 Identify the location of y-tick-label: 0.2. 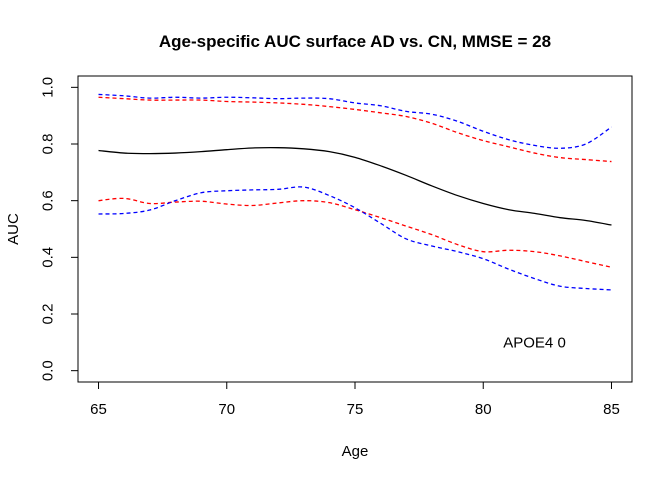
(48, 314).